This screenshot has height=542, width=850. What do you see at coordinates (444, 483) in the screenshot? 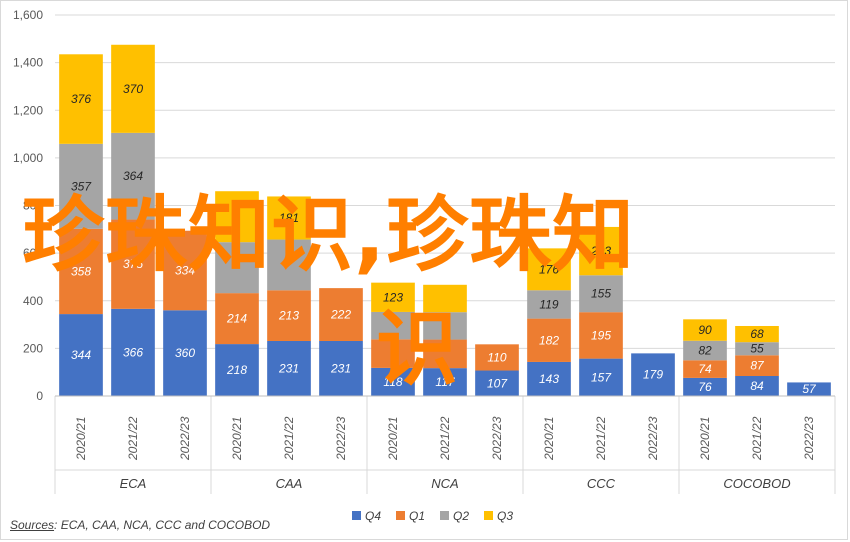
I see `x-group-label: NCA` at bounding box center [444, 483].